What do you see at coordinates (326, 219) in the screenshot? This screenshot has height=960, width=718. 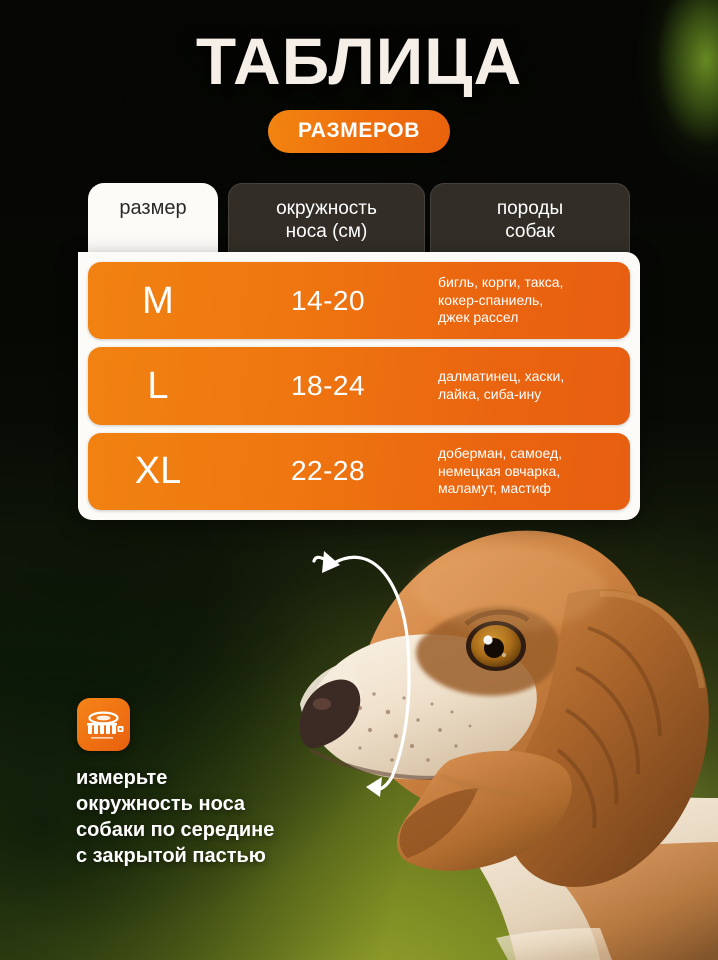 I see `column-header-nose-circumference: окружность носа (см)` at bounding box center [326, 219].